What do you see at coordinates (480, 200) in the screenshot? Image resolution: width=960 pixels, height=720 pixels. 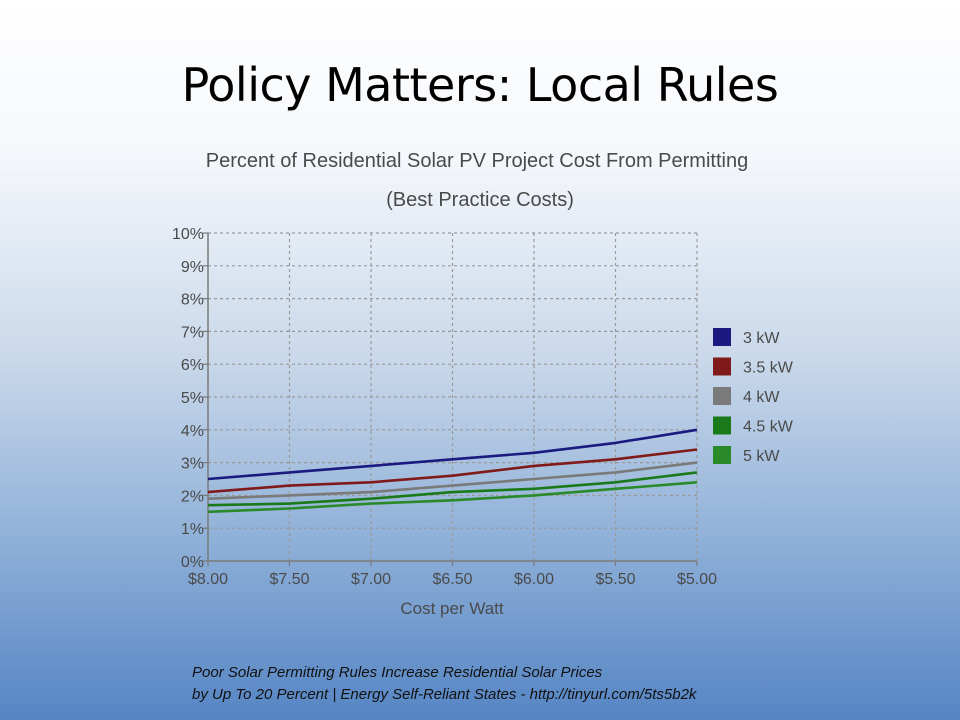 I see `chart-subtitle: (Best Practice Costs)` at bounding box center [480, 200].